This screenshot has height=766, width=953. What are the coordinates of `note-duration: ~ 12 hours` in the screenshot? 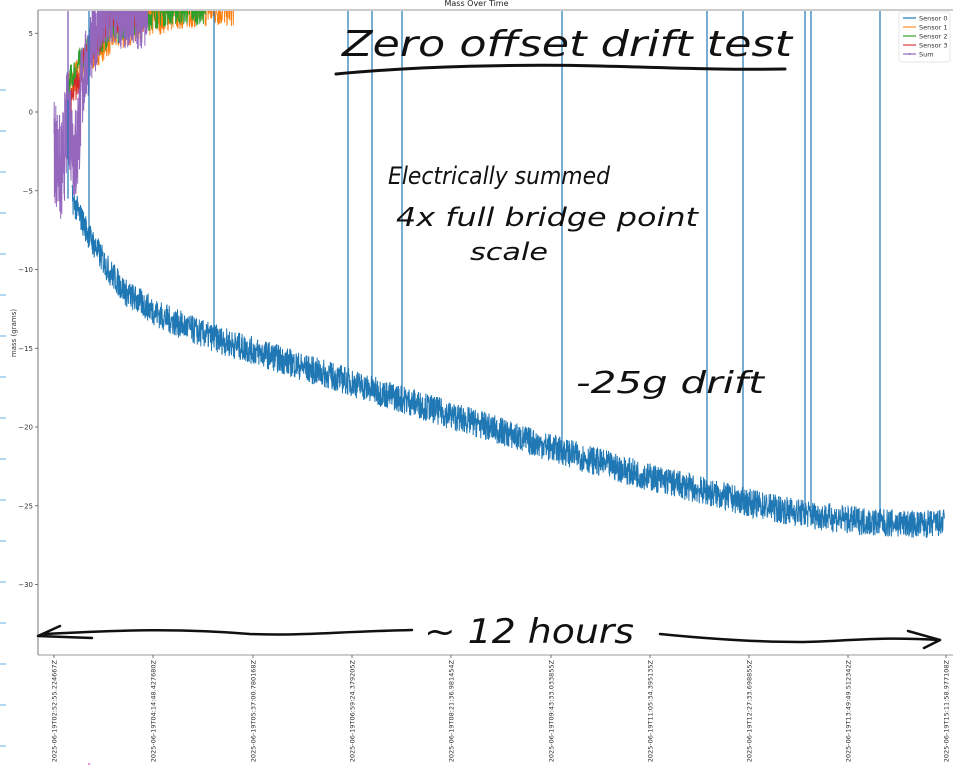 It's located at (529, 632).